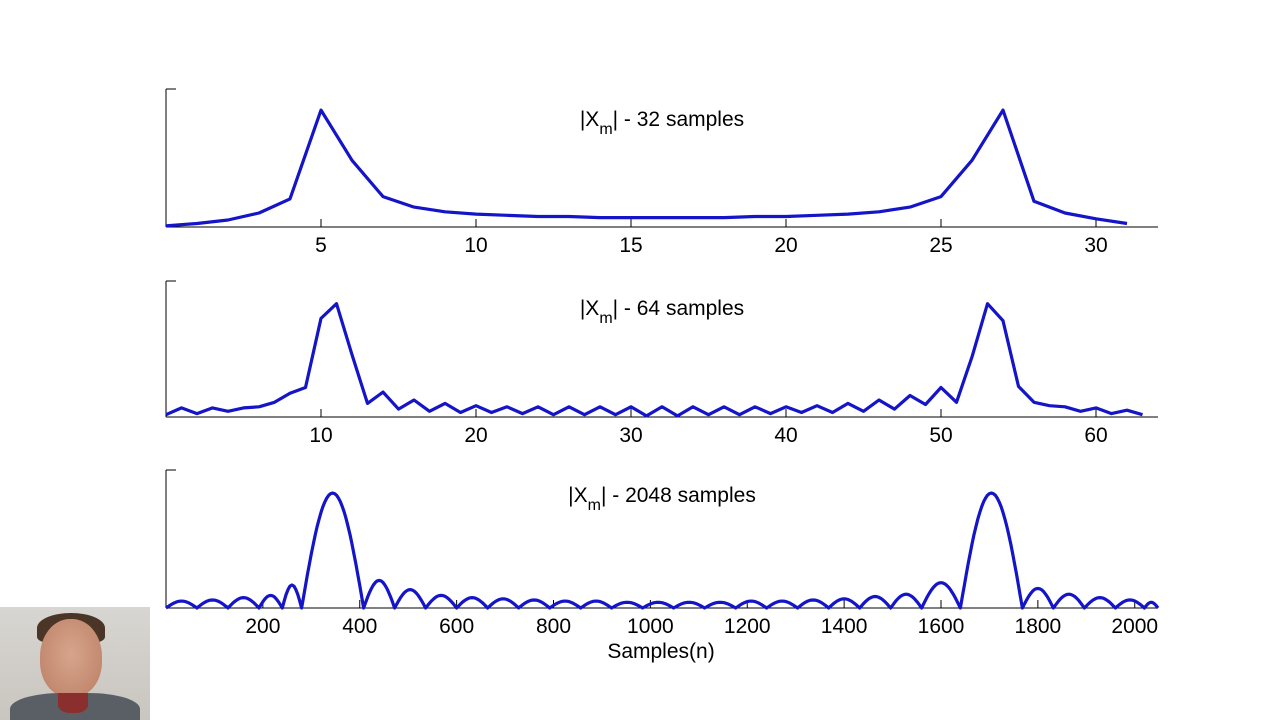 The width and height of the screenshot is (1280, 720). I want to click on x-tick-label: 60, so click(1095, 435).